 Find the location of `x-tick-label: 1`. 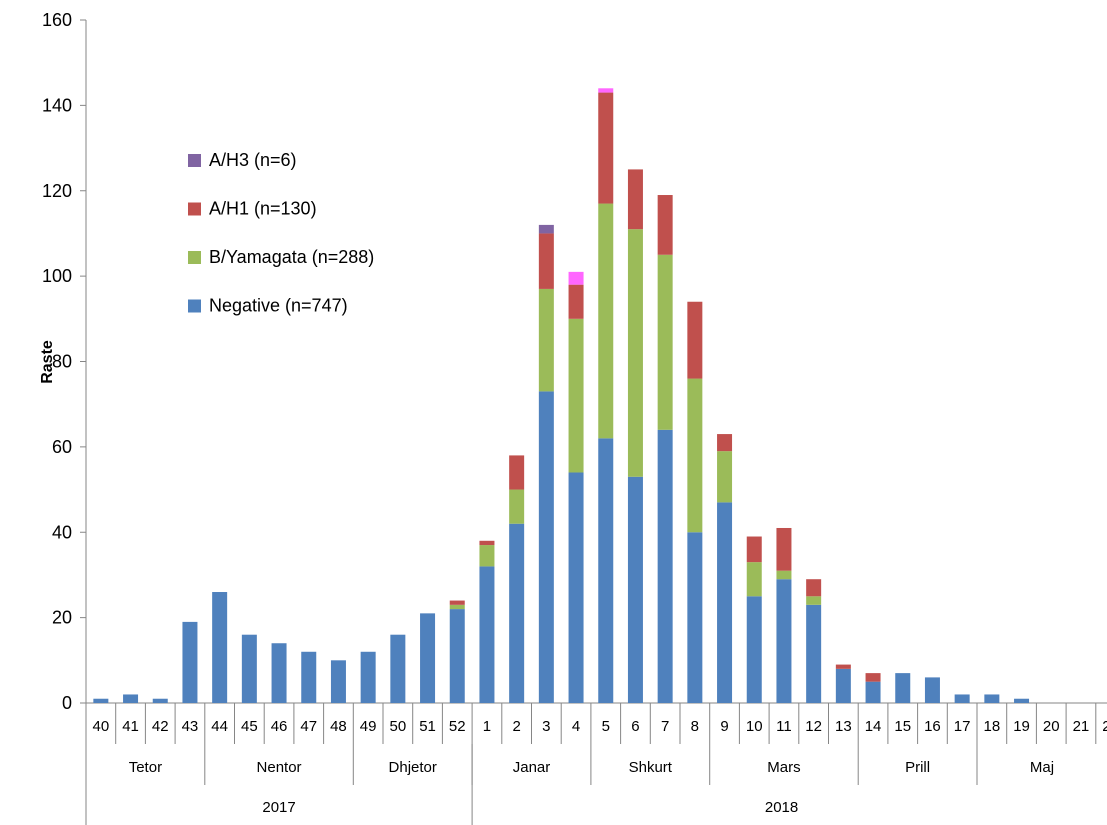

x-tick-label: 1 is located at coordinates (487, 726).